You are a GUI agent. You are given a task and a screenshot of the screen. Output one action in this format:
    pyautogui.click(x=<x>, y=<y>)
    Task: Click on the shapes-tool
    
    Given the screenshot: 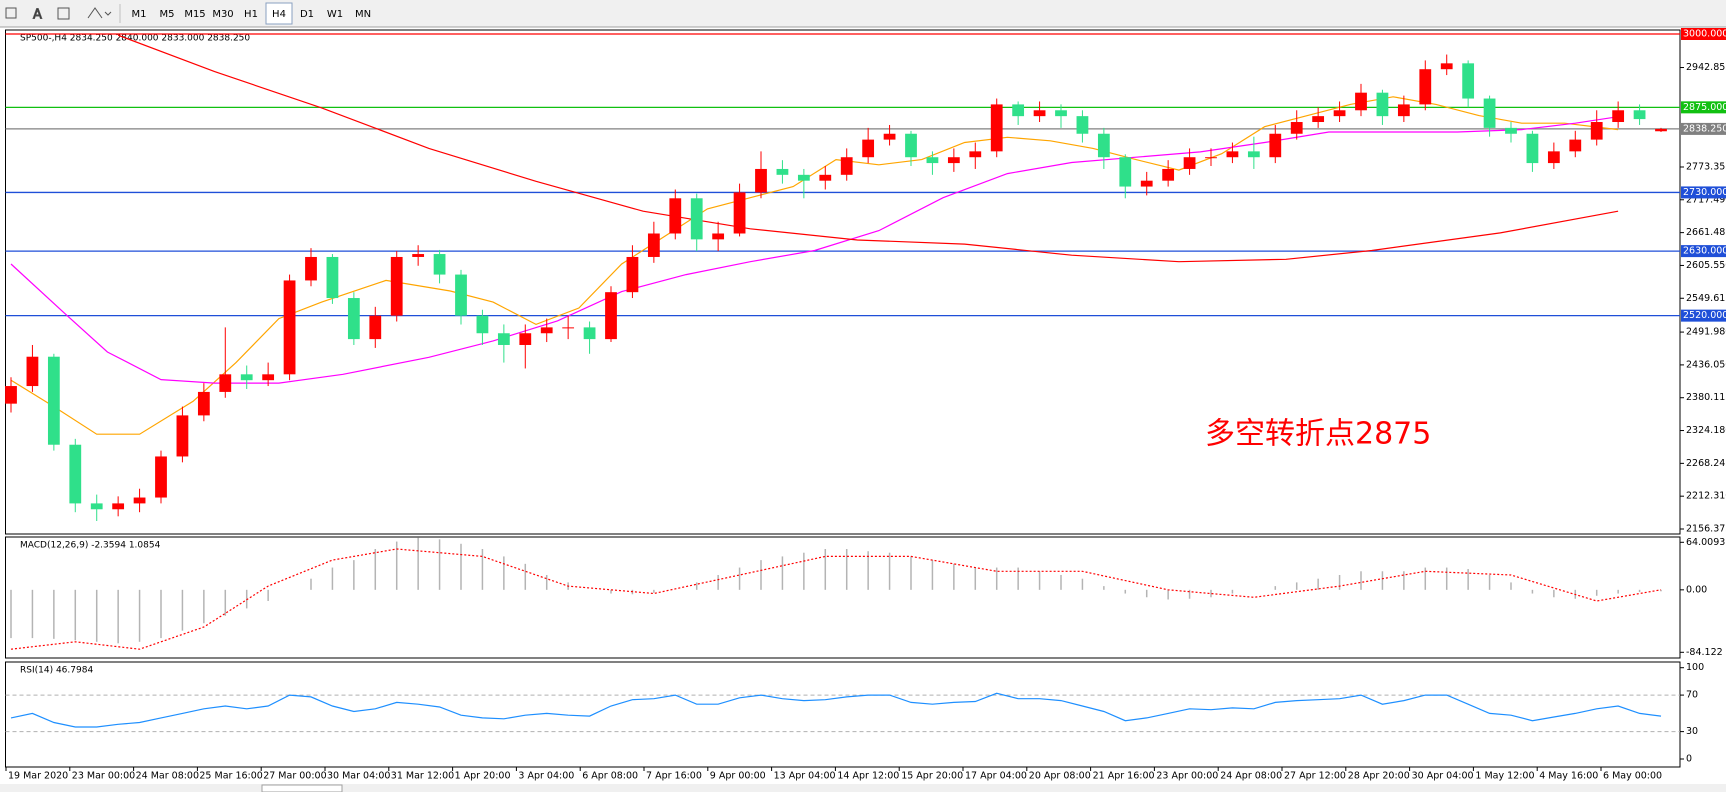 What is the action you would take?
    pyautogui.click(x=95, y=13)
    